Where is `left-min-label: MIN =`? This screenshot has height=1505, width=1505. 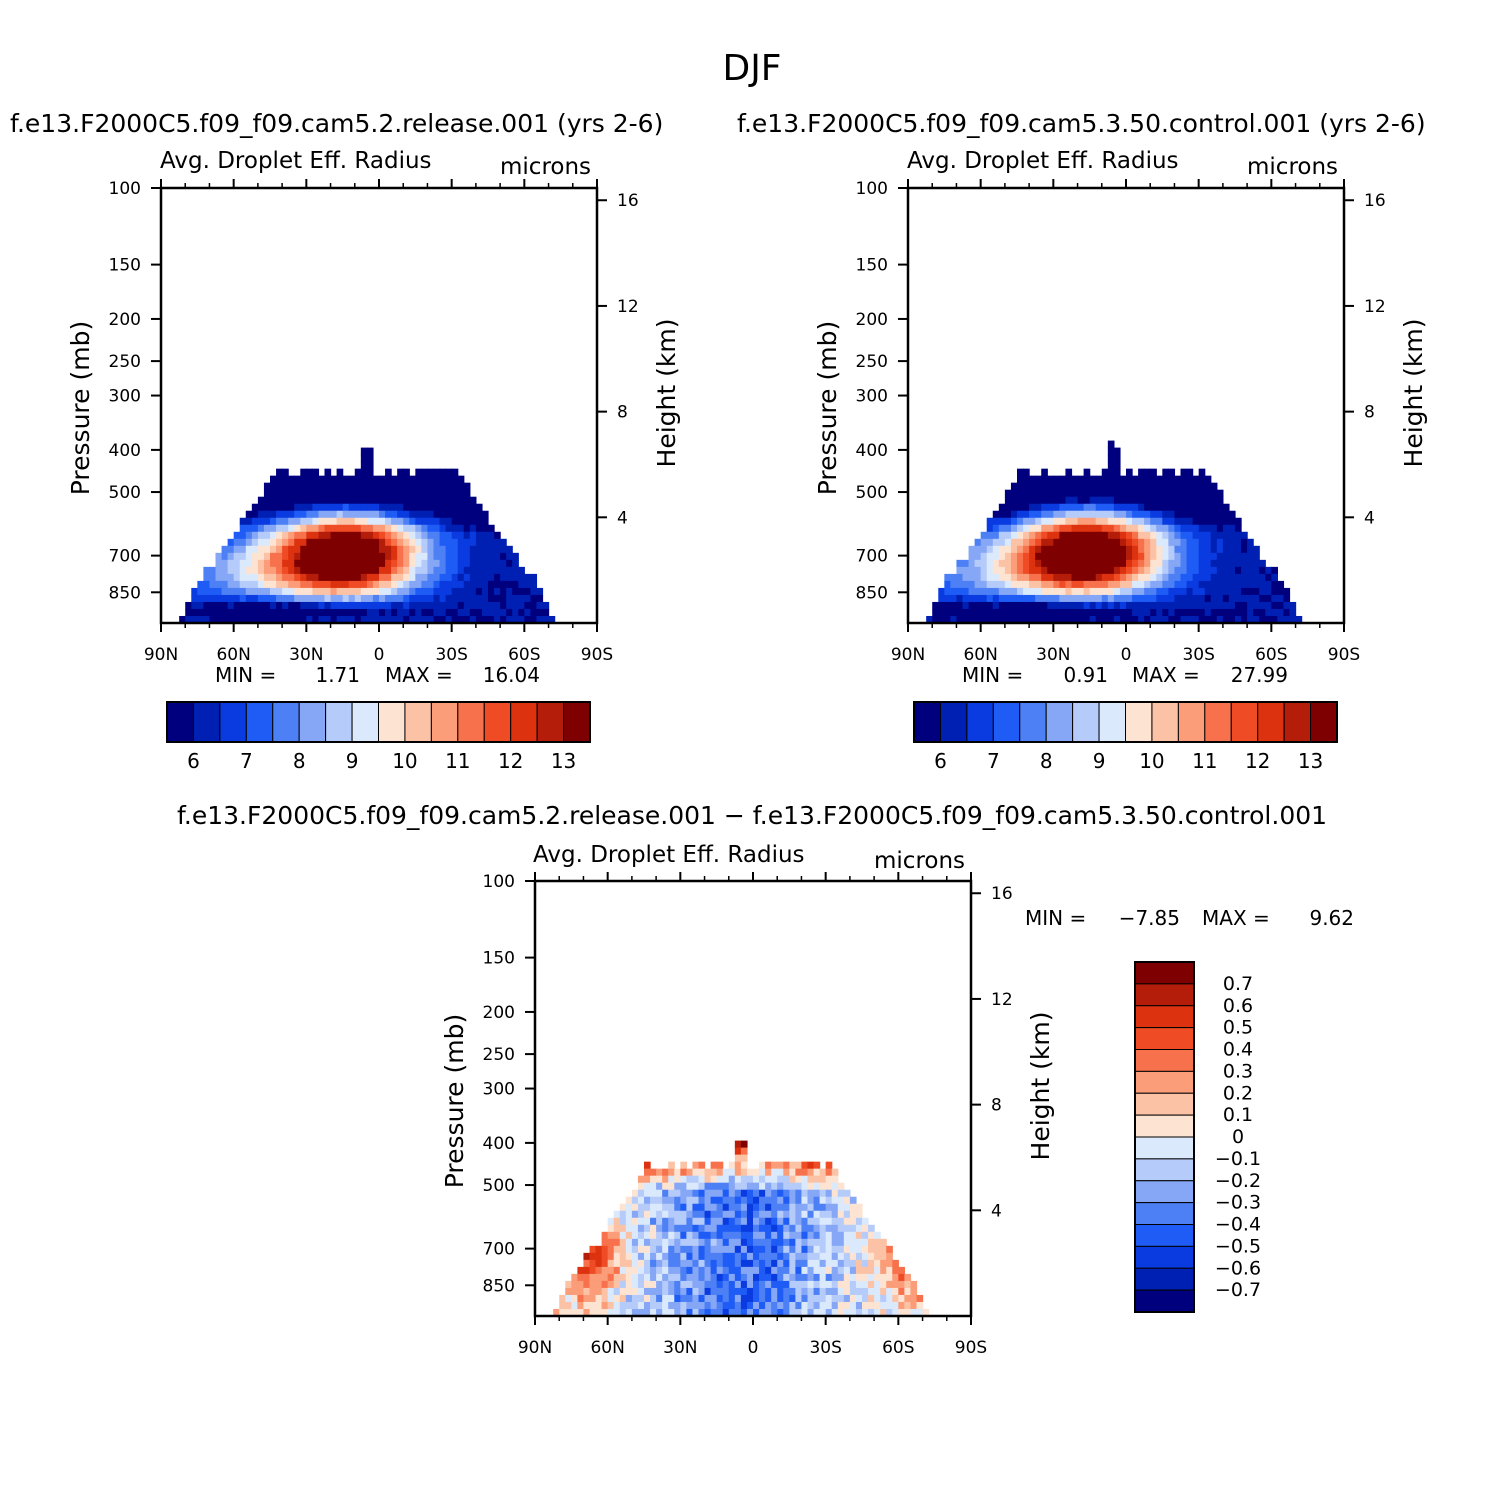
left-min-label: MIN = is located at coordinates (245, 675).